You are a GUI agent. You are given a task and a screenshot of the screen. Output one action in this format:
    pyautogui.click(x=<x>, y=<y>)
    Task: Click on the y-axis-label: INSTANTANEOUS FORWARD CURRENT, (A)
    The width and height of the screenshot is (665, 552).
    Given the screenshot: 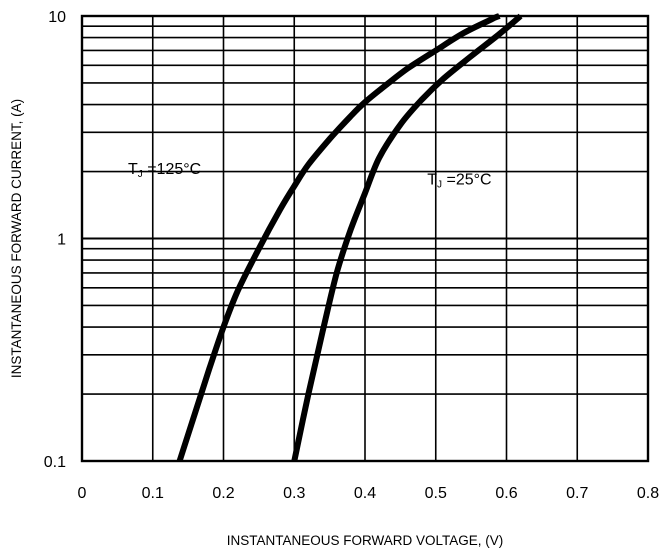 What is the action you would take?
    pyautogui.click(x=16, y=238)
    